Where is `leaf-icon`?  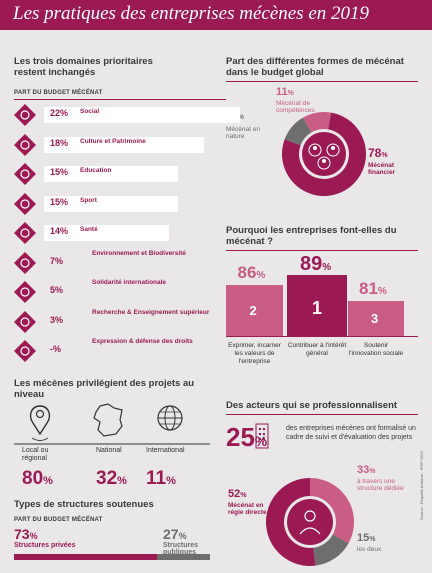 leaf-icon is located at coordinates (25, 262).